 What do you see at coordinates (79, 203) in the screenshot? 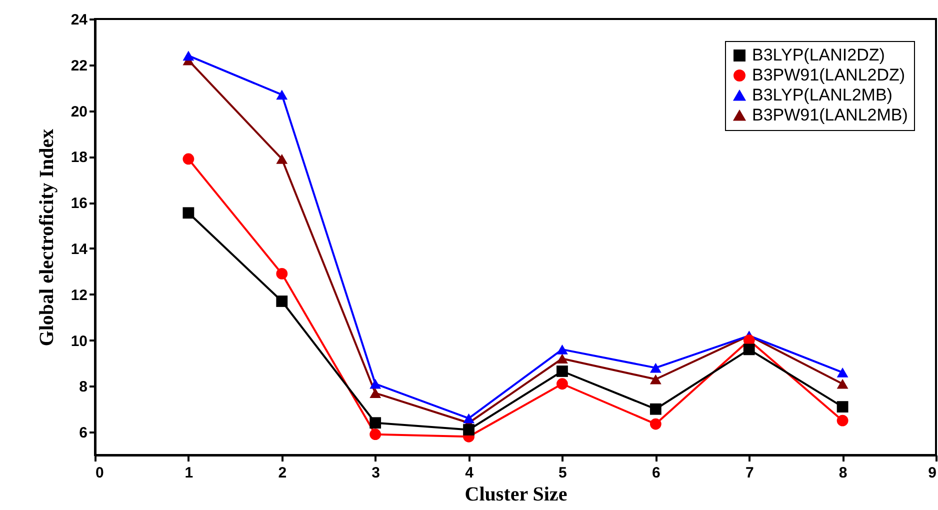
I see `y-tick-label: 16` at bounding box center [79, 203].